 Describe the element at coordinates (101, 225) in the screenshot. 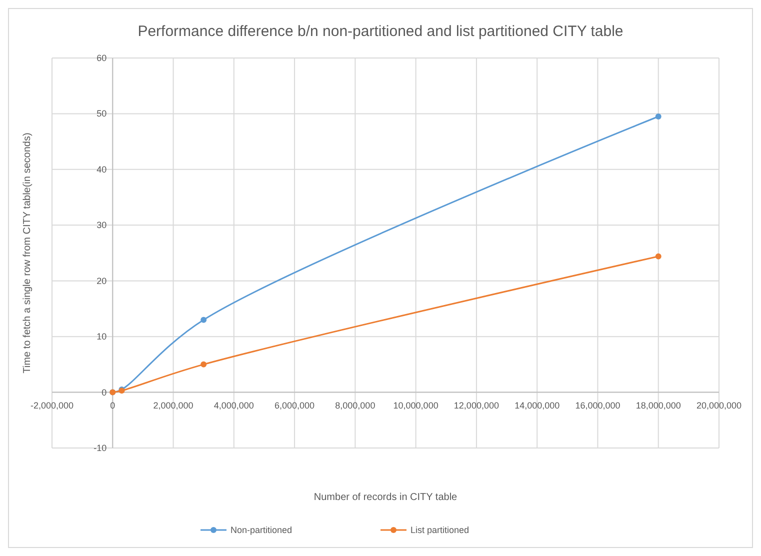

I see `y-tick-label: 30` at that location.